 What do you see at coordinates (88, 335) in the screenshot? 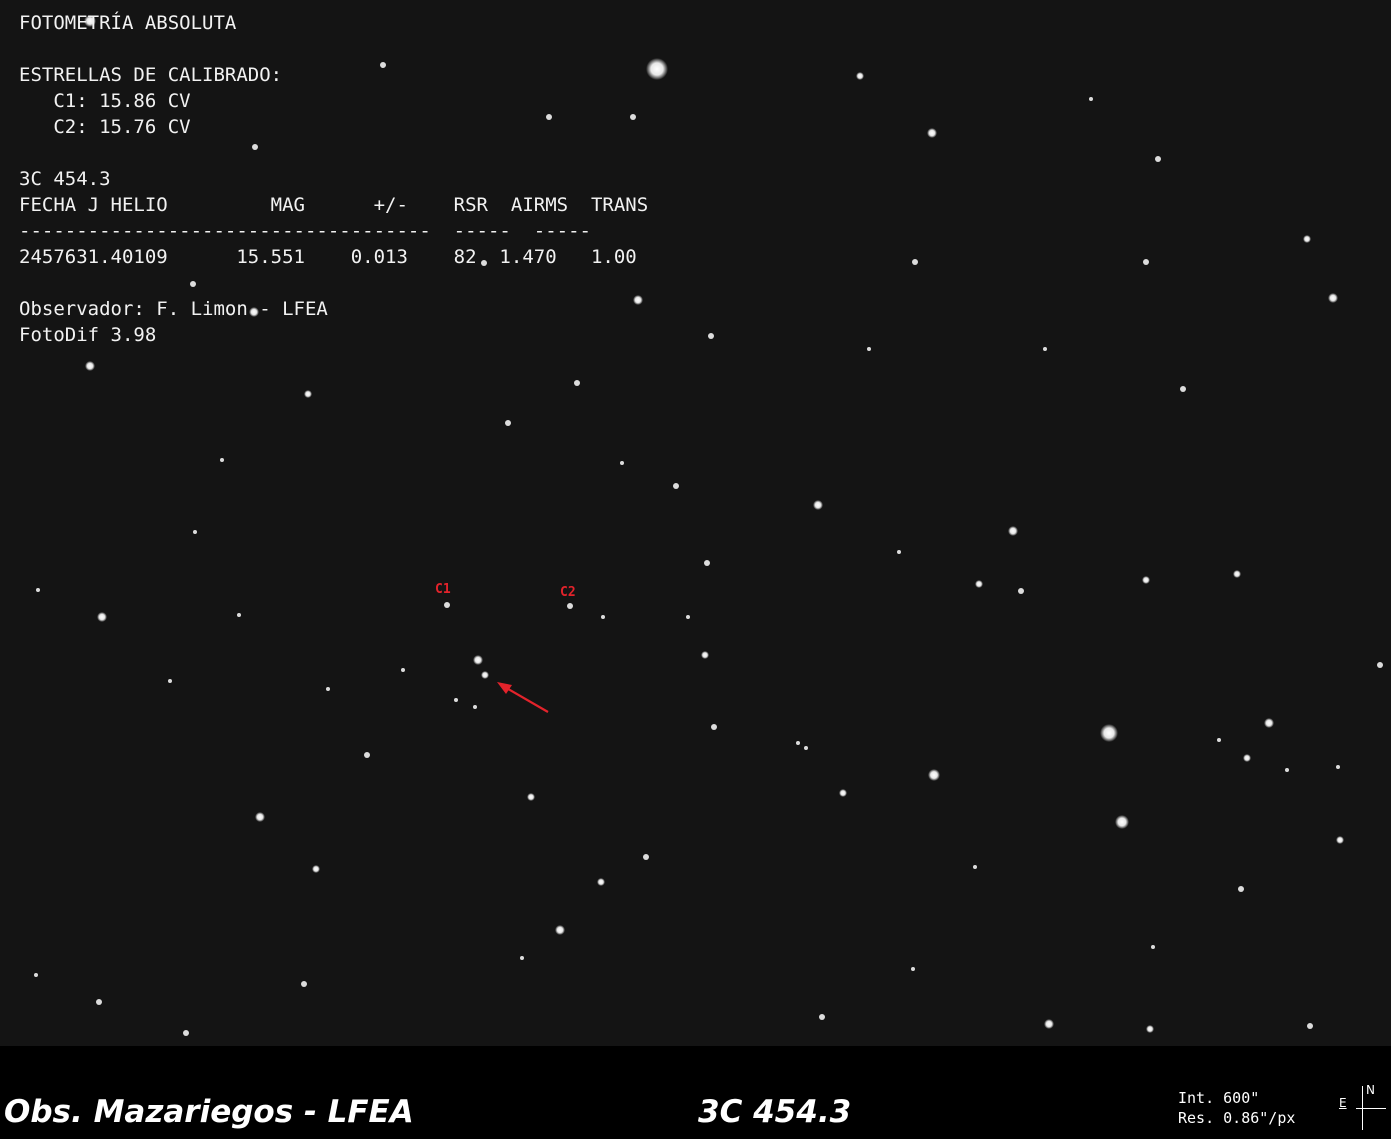
I see `software-version: FotoDif 3.98` at bounding box center [88, 335].